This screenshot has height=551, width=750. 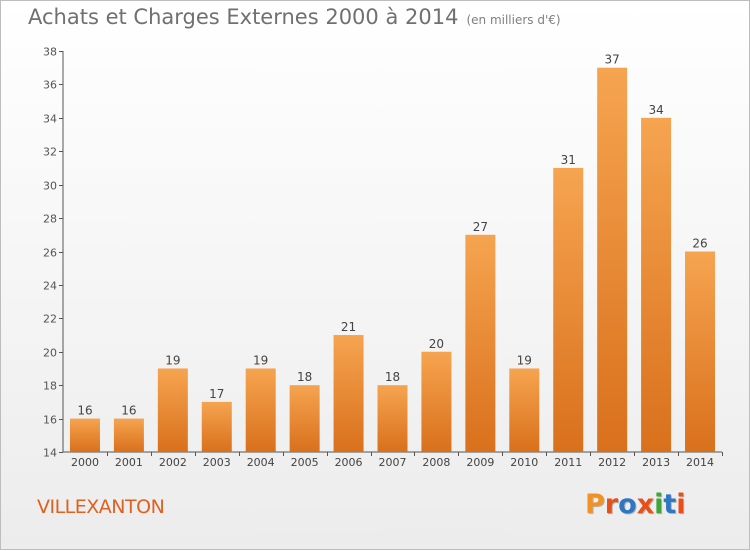 What do you see at coordinates (50, 253) in the screenshot?
I see `y-tick-label: 26` at bounding box center [50, 253].